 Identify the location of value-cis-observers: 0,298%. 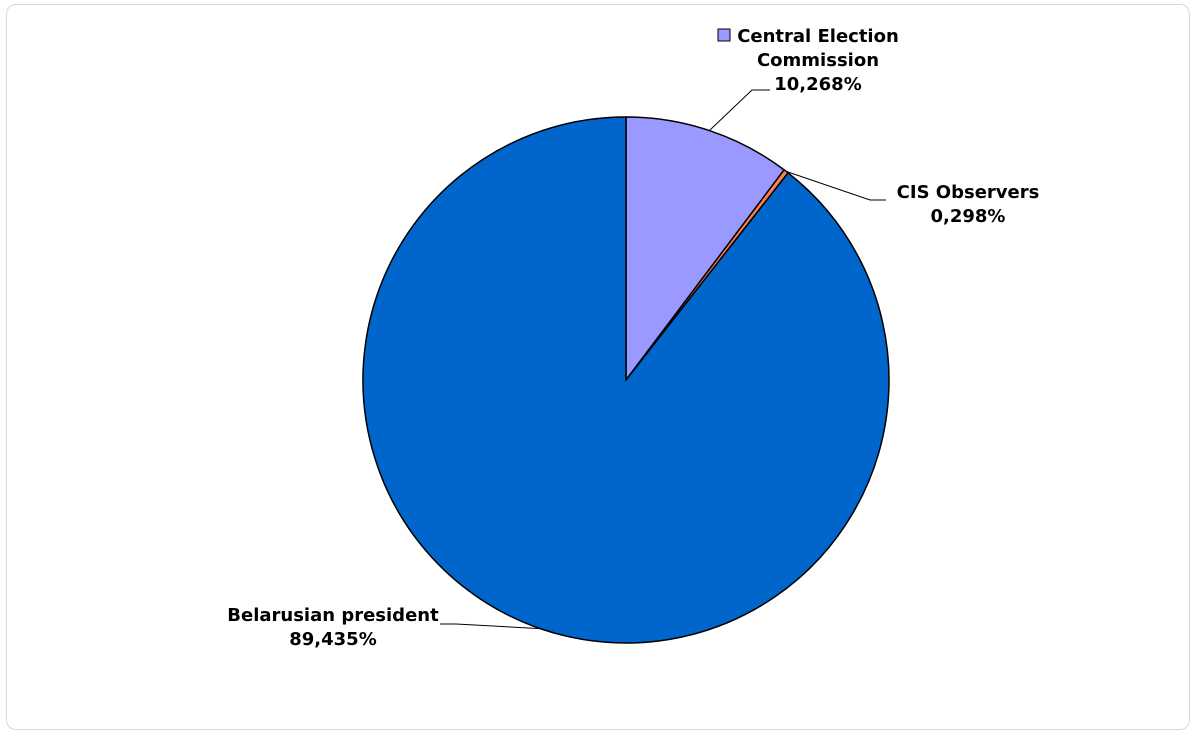
(968, 216).